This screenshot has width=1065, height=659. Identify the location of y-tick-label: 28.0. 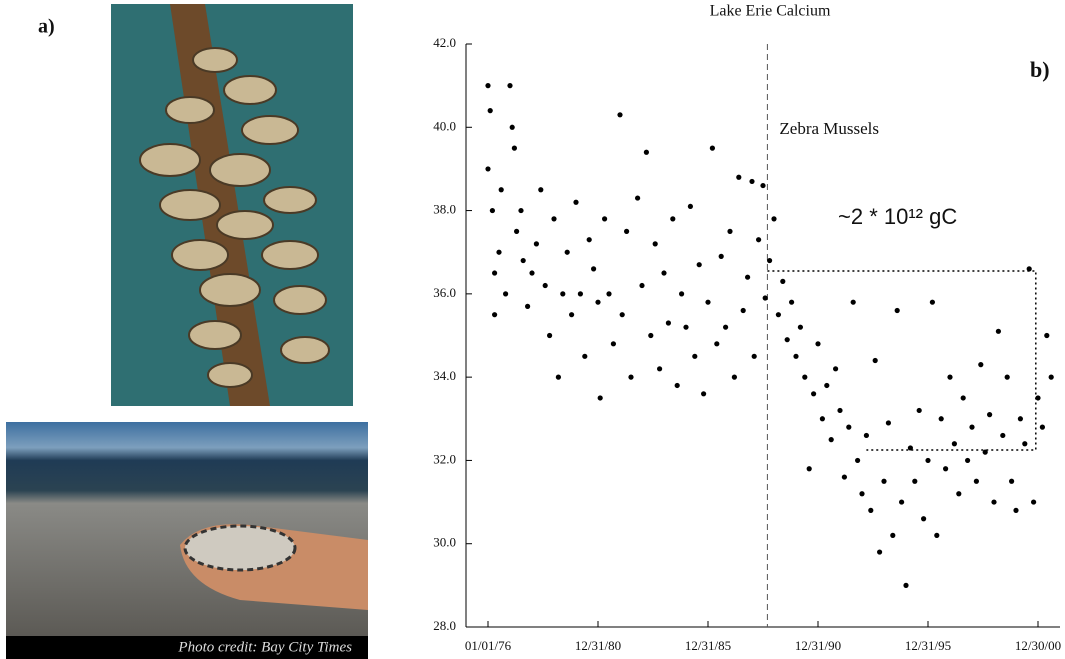
(444, 625).